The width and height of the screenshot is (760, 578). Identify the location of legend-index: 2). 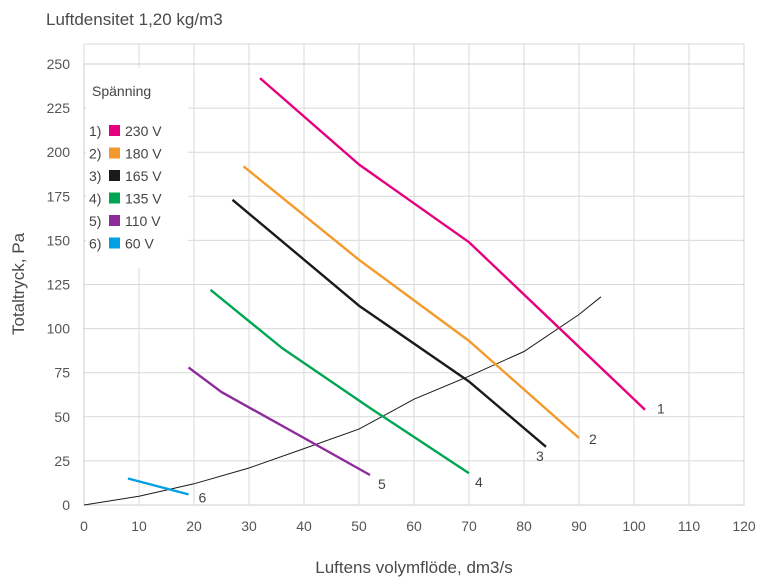
(95, 154).